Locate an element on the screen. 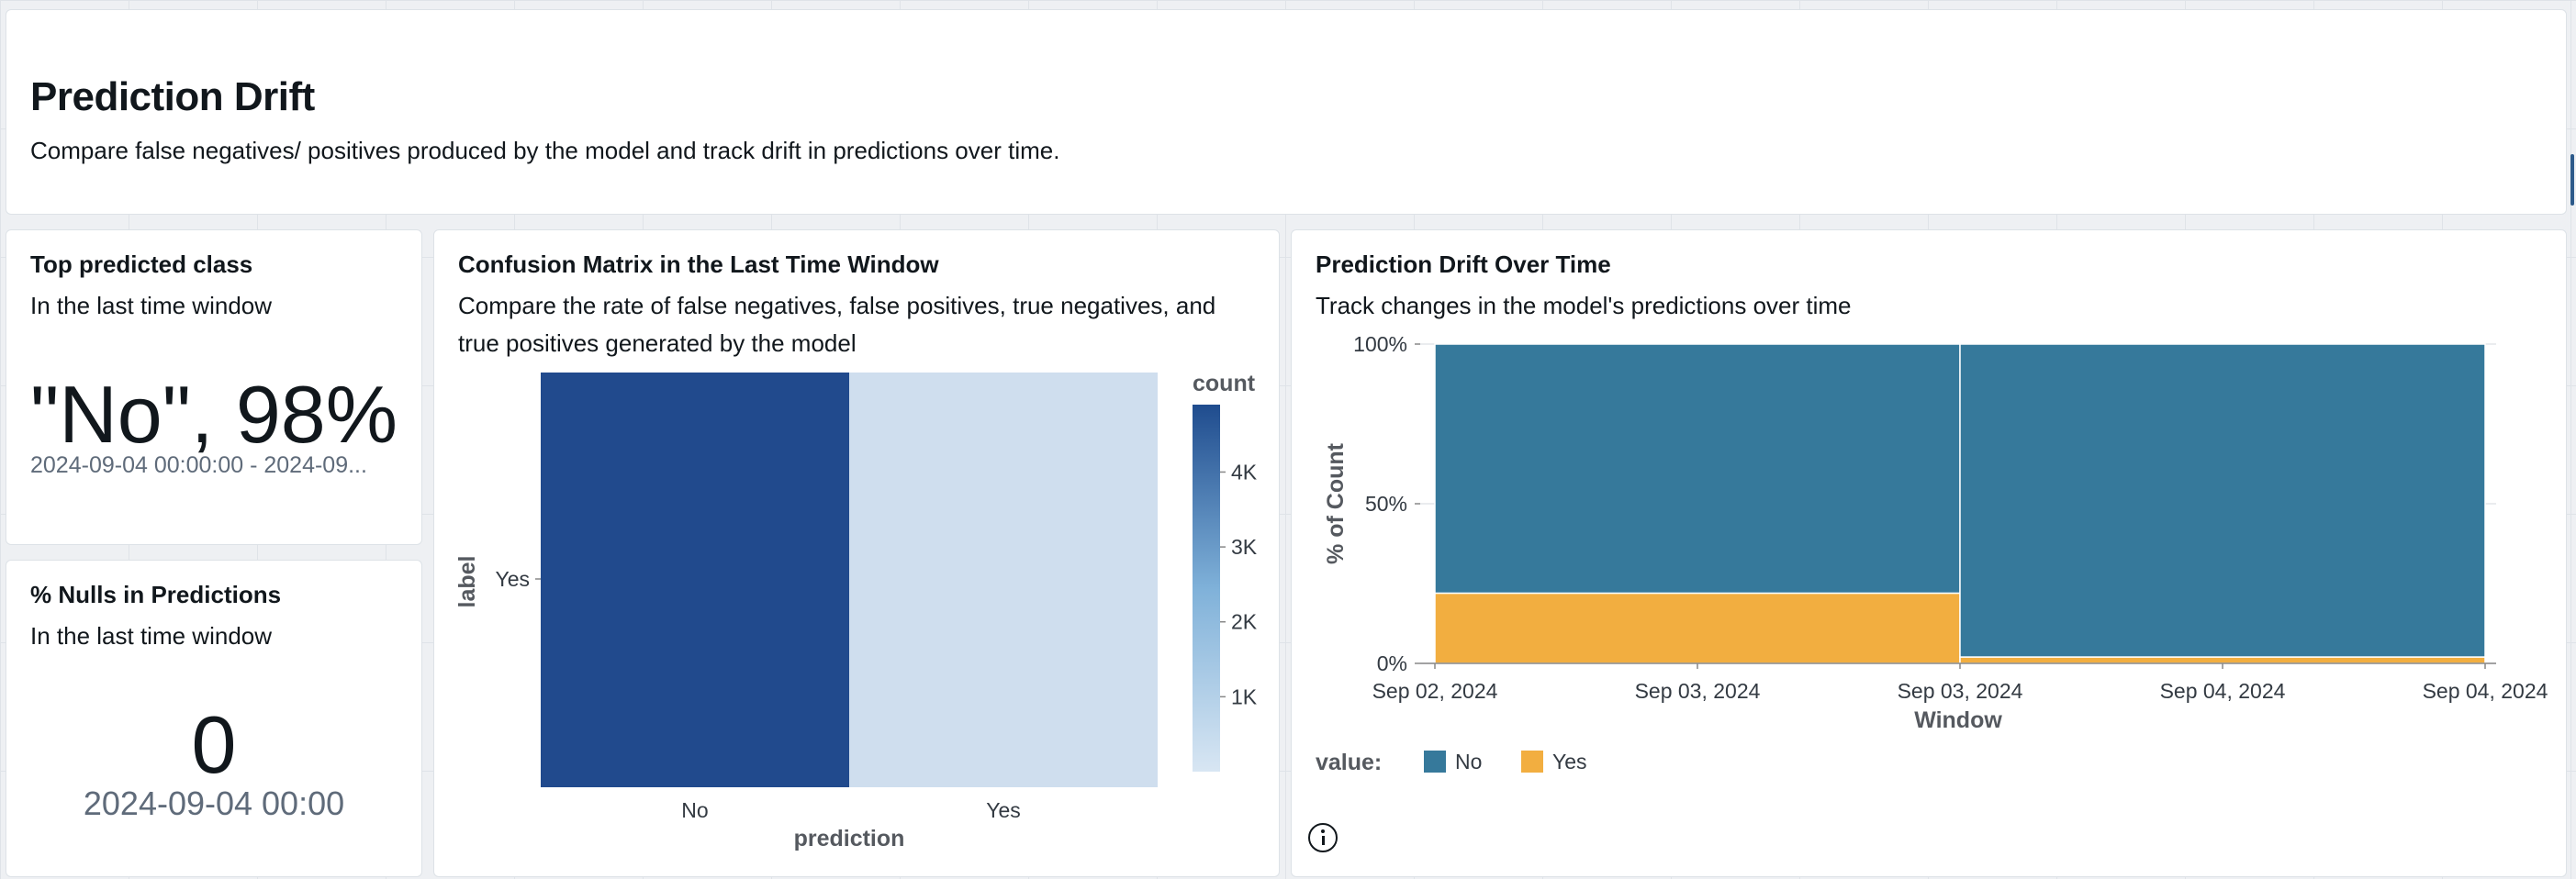  legend-label: No is located at coordinates (1468, 761).